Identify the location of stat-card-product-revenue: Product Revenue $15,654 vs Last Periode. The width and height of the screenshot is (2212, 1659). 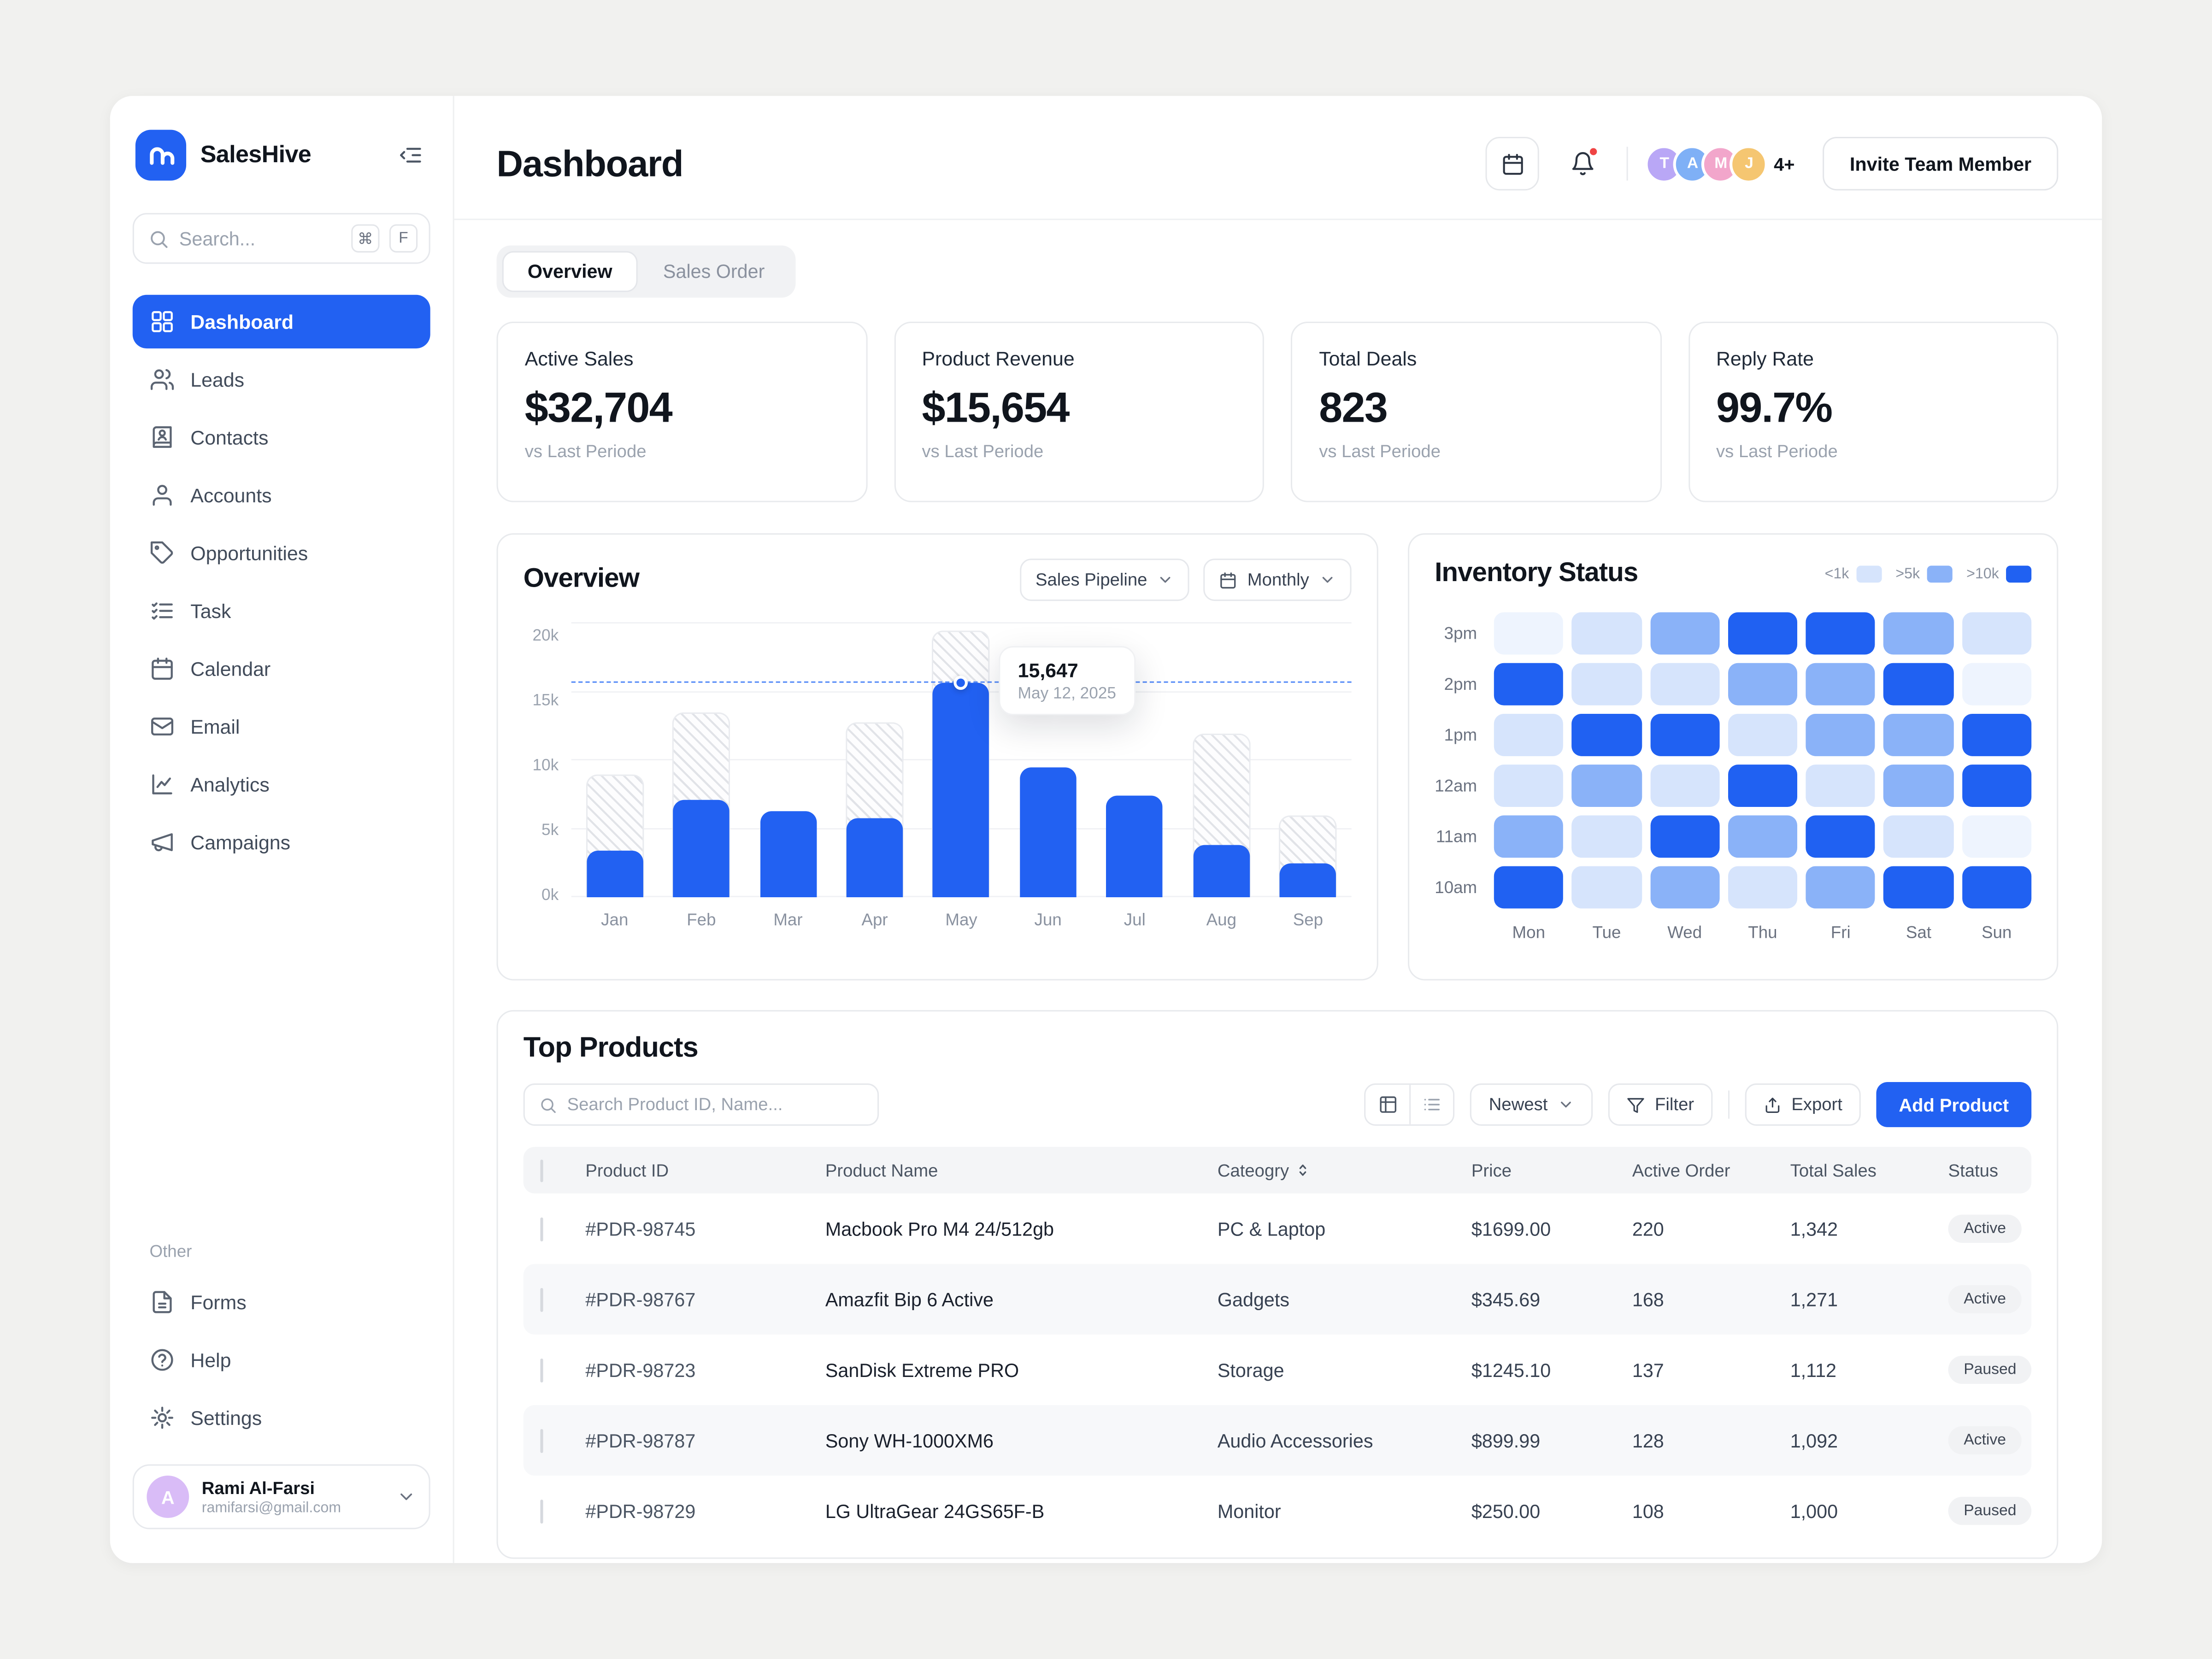
(1079, 411).